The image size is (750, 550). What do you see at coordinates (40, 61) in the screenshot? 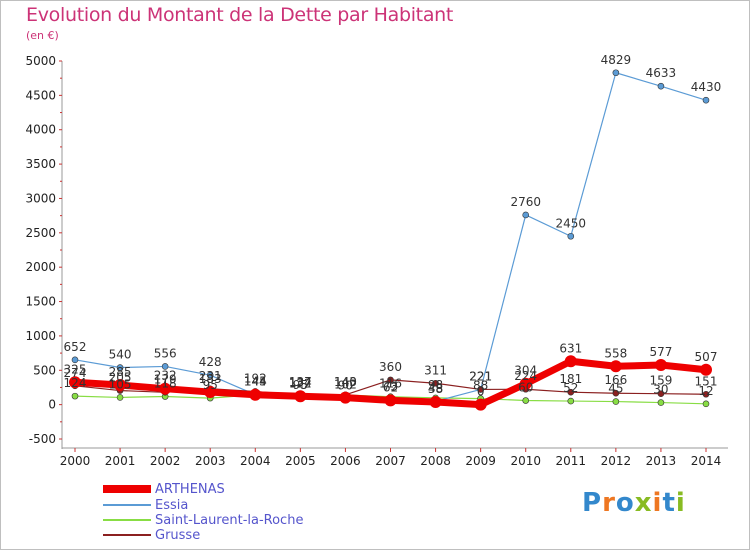
I see `y-tick-label: 5000` at bounding box center [40, 61].